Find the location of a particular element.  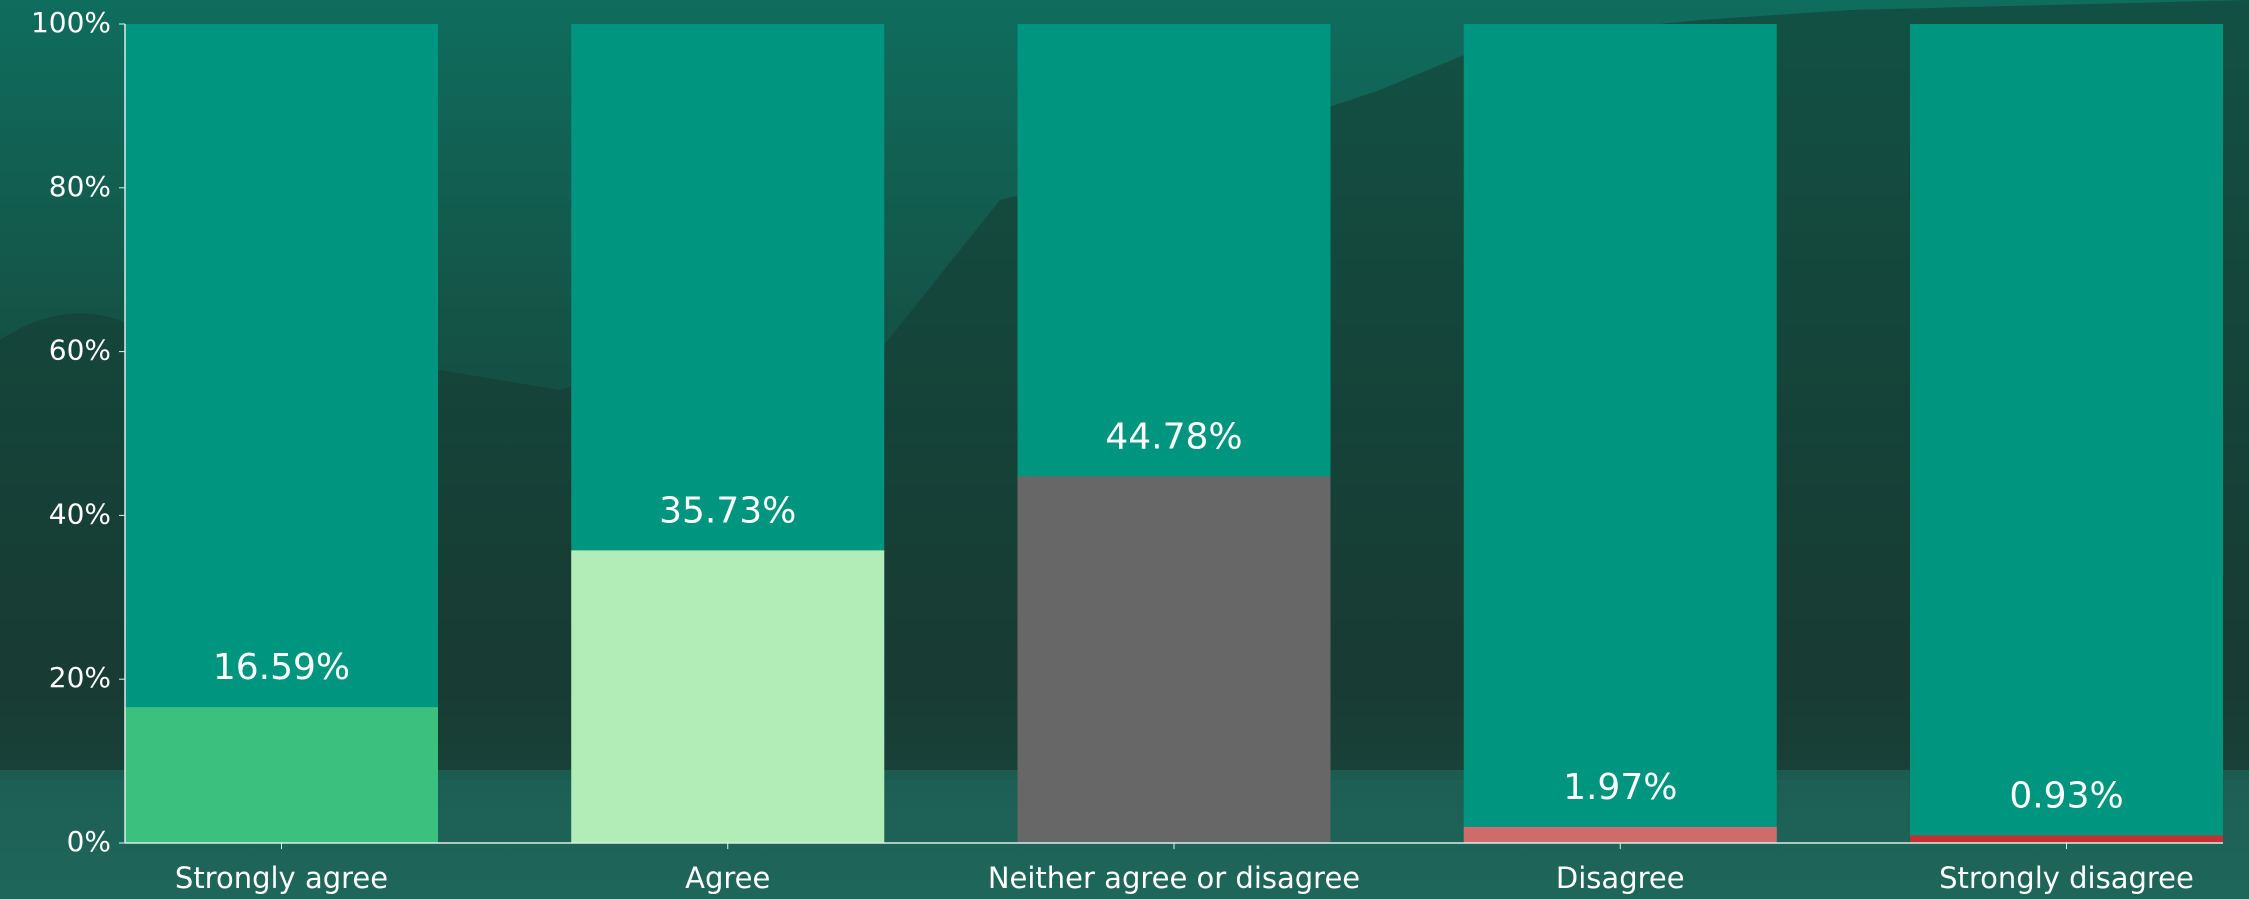

x-tick-label: Agree is located at coordinates (727, 878).